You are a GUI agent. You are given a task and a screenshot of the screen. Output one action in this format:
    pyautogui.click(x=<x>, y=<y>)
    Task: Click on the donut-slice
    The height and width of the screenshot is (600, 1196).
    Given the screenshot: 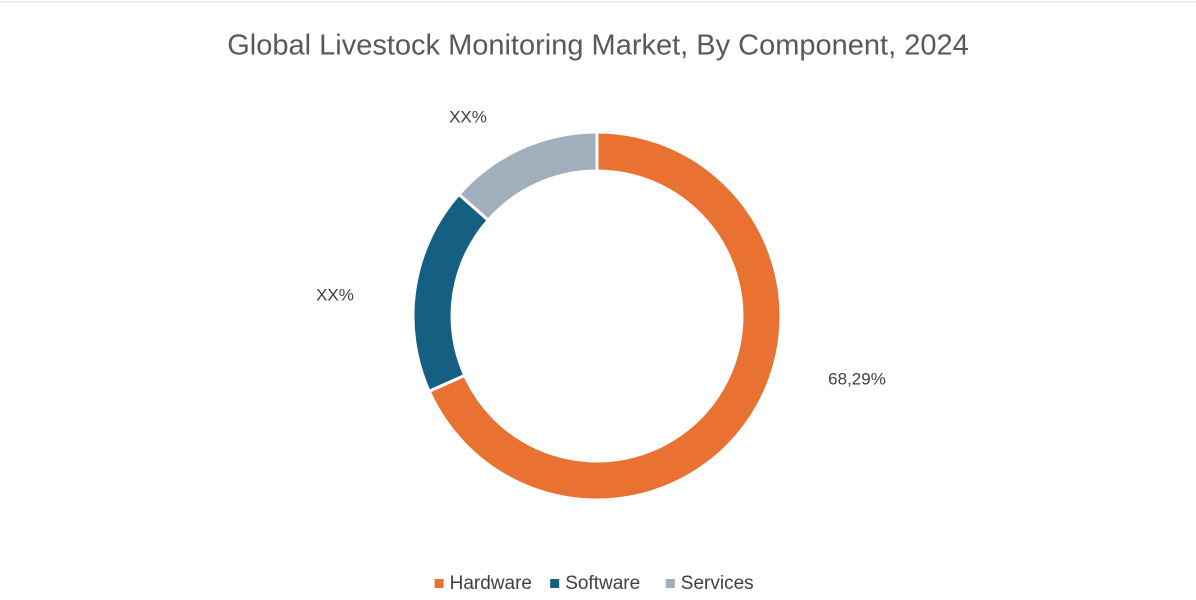 What is the action you would take?
    pyautogui.click(x=527, y=176)
    